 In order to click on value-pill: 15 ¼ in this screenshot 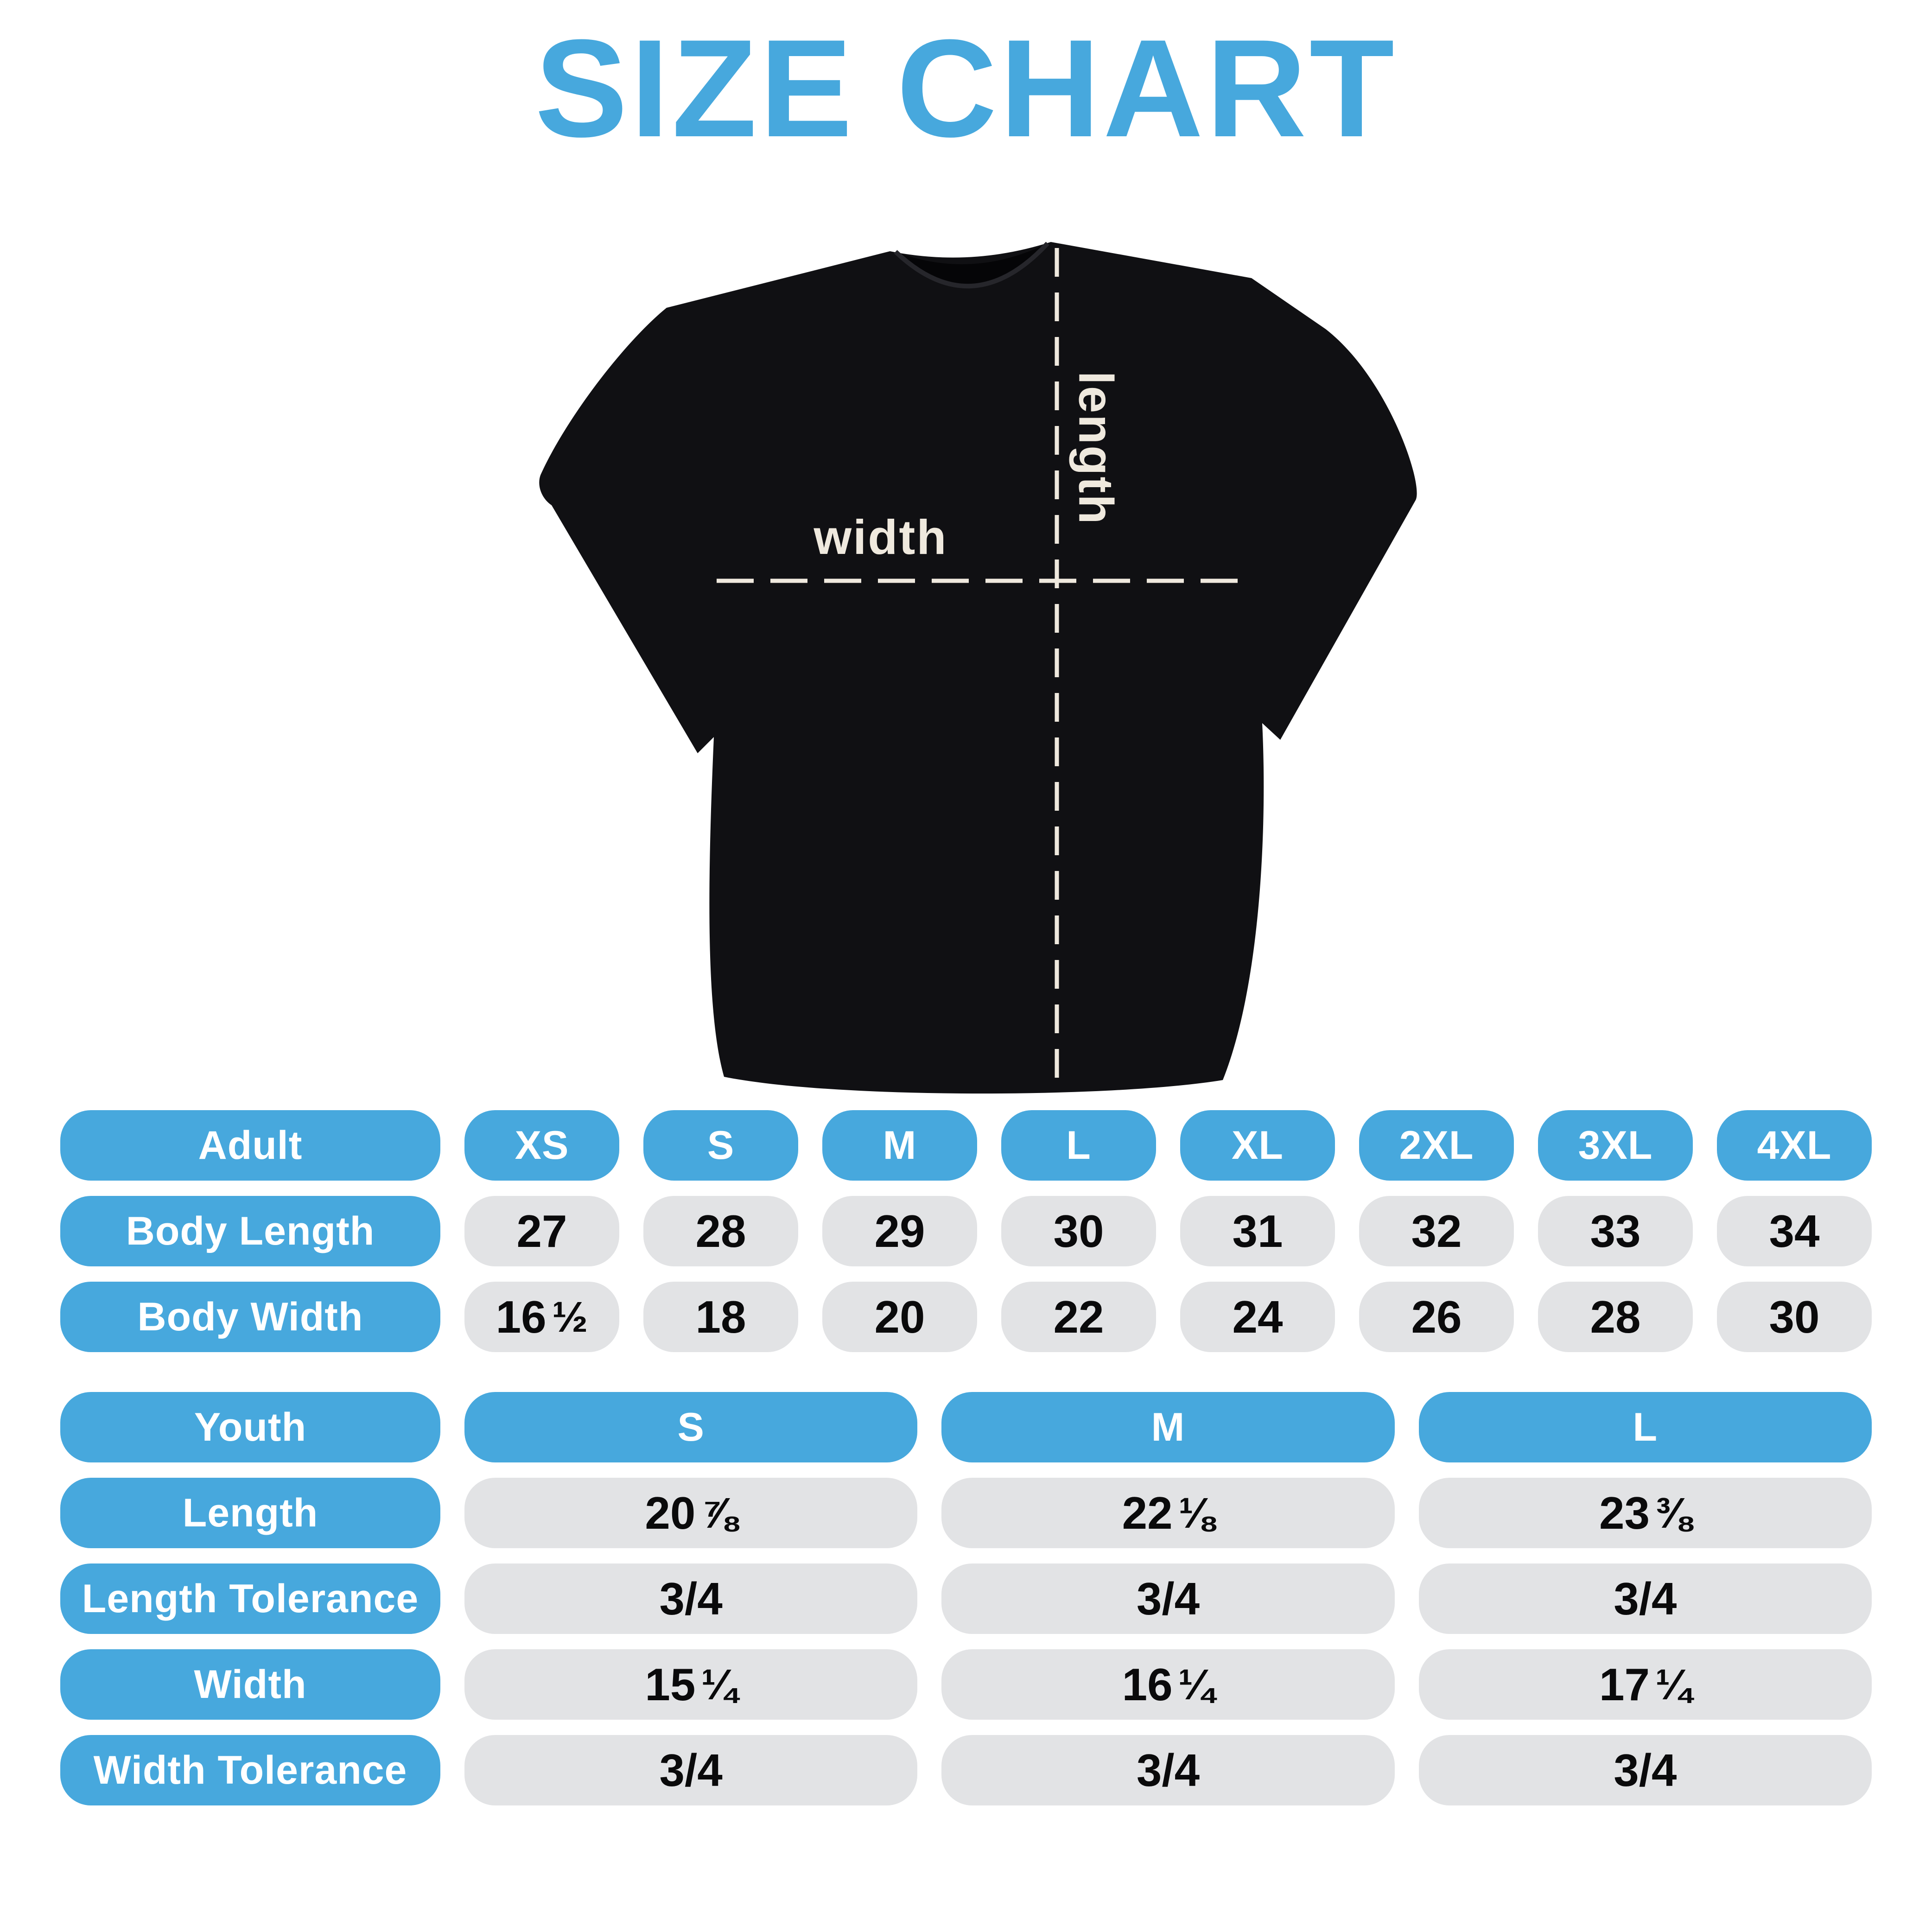, I will do `click(691, 1684)`.